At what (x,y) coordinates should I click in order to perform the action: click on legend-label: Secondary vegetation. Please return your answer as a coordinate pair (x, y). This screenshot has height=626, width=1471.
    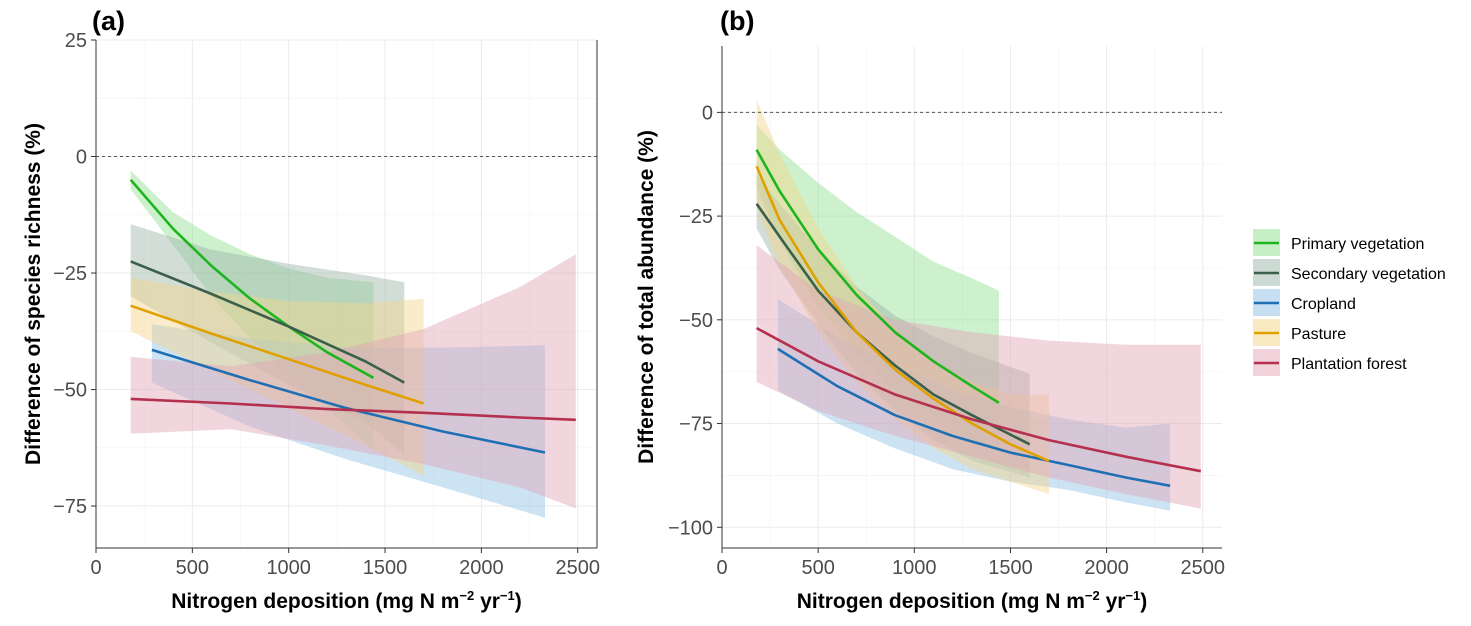
    Looking at the image, I should click on (1368, 274).